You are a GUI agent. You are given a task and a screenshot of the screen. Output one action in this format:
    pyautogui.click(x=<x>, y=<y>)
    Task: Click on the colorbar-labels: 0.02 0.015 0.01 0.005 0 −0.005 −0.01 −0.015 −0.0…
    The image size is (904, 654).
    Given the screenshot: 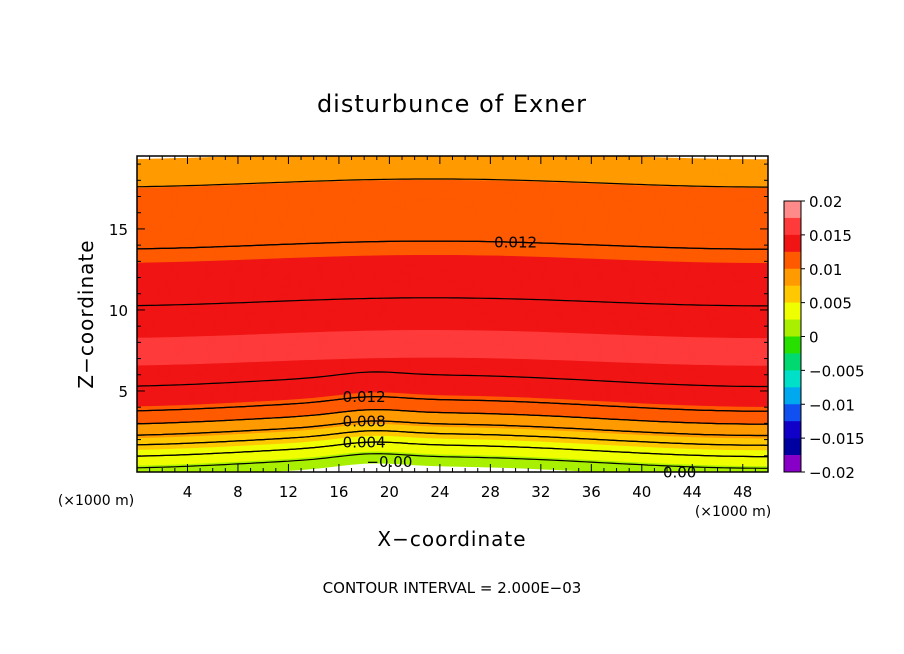 What is the action you would take?
    pyautogui.click(x=833, y=337)
    